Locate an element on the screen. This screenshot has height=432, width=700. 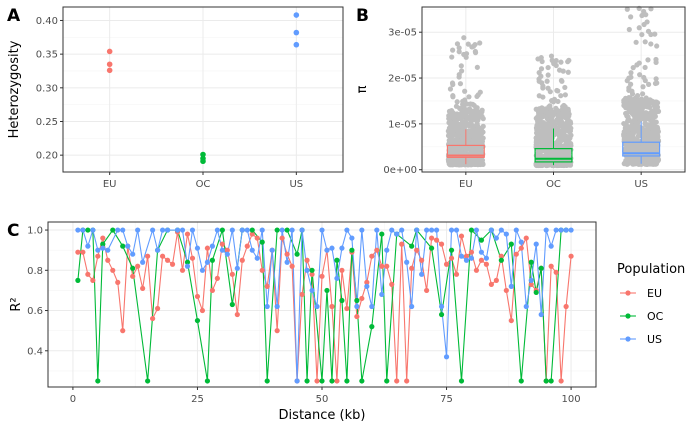
y-tick-label: 1e-05 is located at coordinates (402, 124).